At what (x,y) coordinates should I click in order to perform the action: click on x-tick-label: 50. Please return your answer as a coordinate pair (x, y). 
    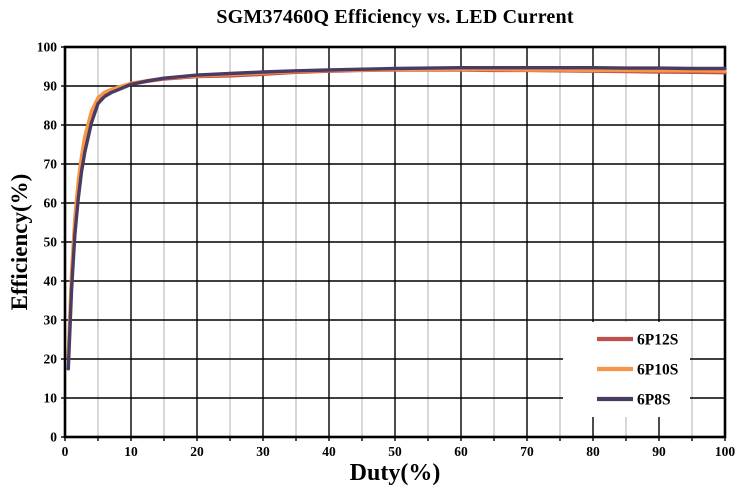
    Looking at the image, I should click on (395, 451).